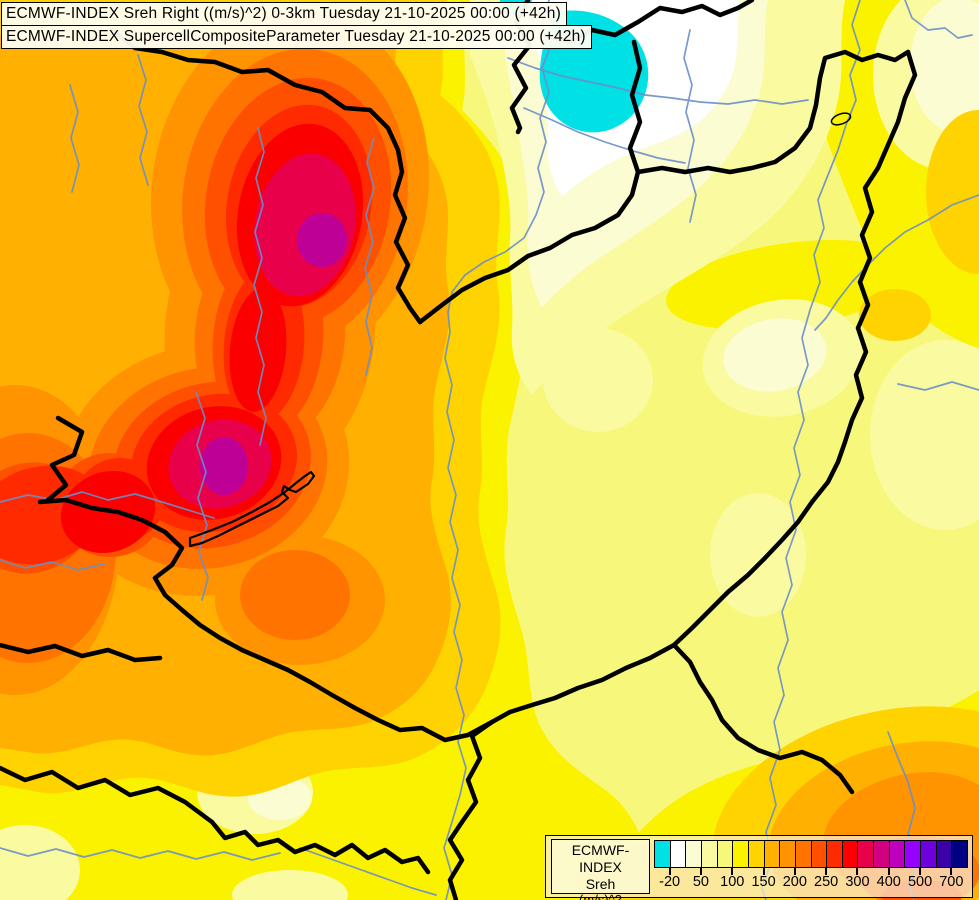  Describe the element at coordinates (826, 882) in the screenshot. I see `legend-tick-label: 250` at that location.